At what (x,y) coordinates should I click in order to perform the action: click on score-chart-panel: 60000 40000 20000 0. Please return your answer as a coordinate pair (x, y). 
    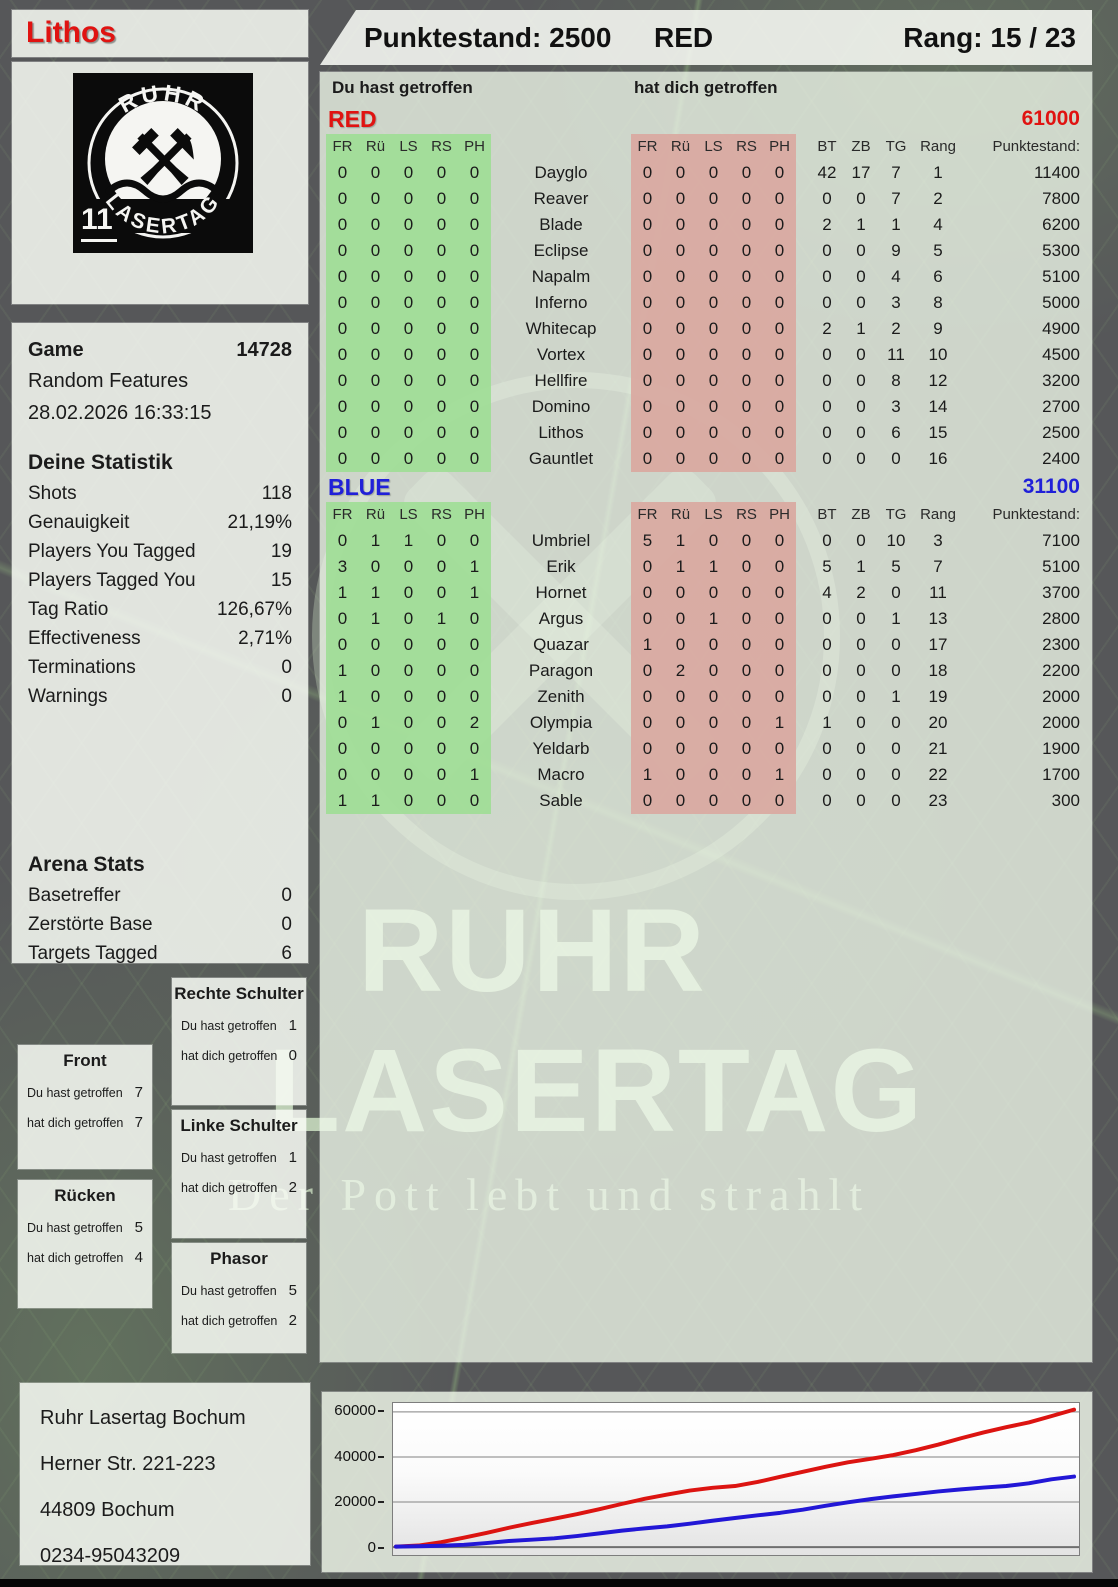
    Looking at the image, I should click on (707, 1482).